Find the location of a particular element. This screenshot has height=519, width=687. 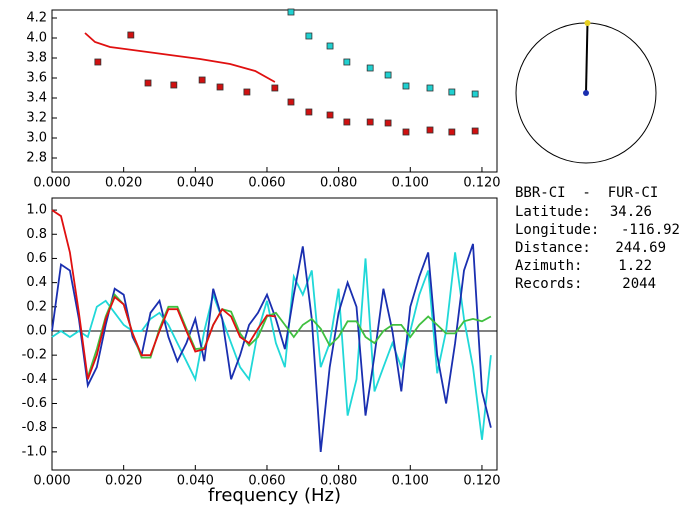

y-tick-label: 3.8 is located at coordinates (36, 58).